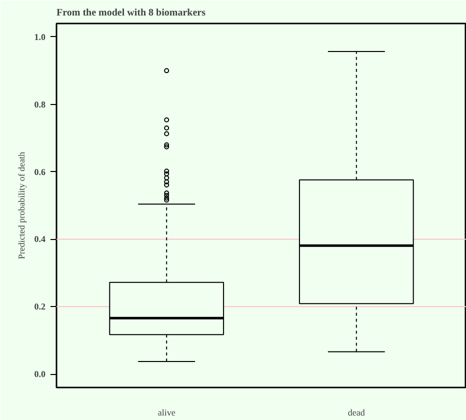 The height and width of the screenshot is (420, 466). Describe the element at coordinates (21, 205) in the screenshot. I see `y-axis-title: Predicted probability of death` at that location.